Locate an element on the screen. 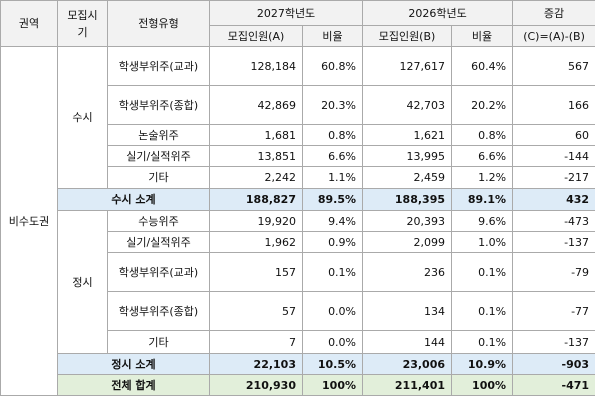 The width and height of the screenshot is (595, 413). ratio-b: 1.0% is located at coordinates (482, 242).